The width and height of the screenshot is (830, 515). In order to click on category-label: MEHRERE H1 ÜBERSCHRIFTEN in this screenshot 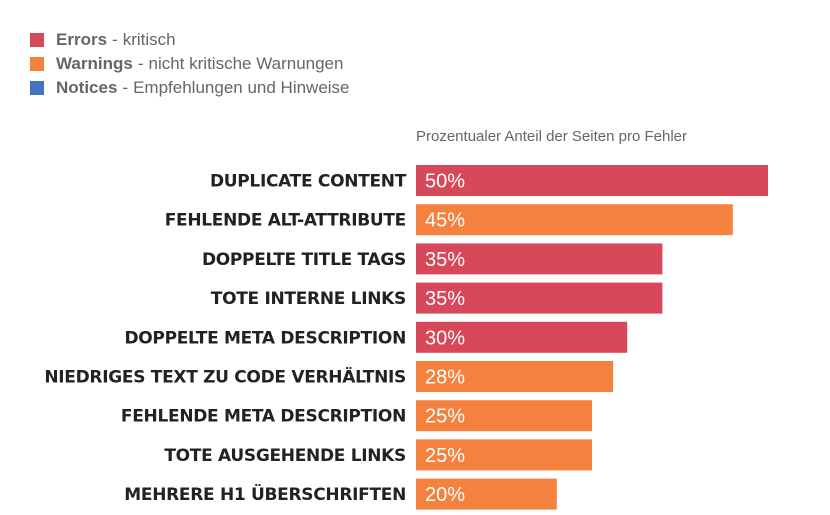, I will do `click(265, 494)`.